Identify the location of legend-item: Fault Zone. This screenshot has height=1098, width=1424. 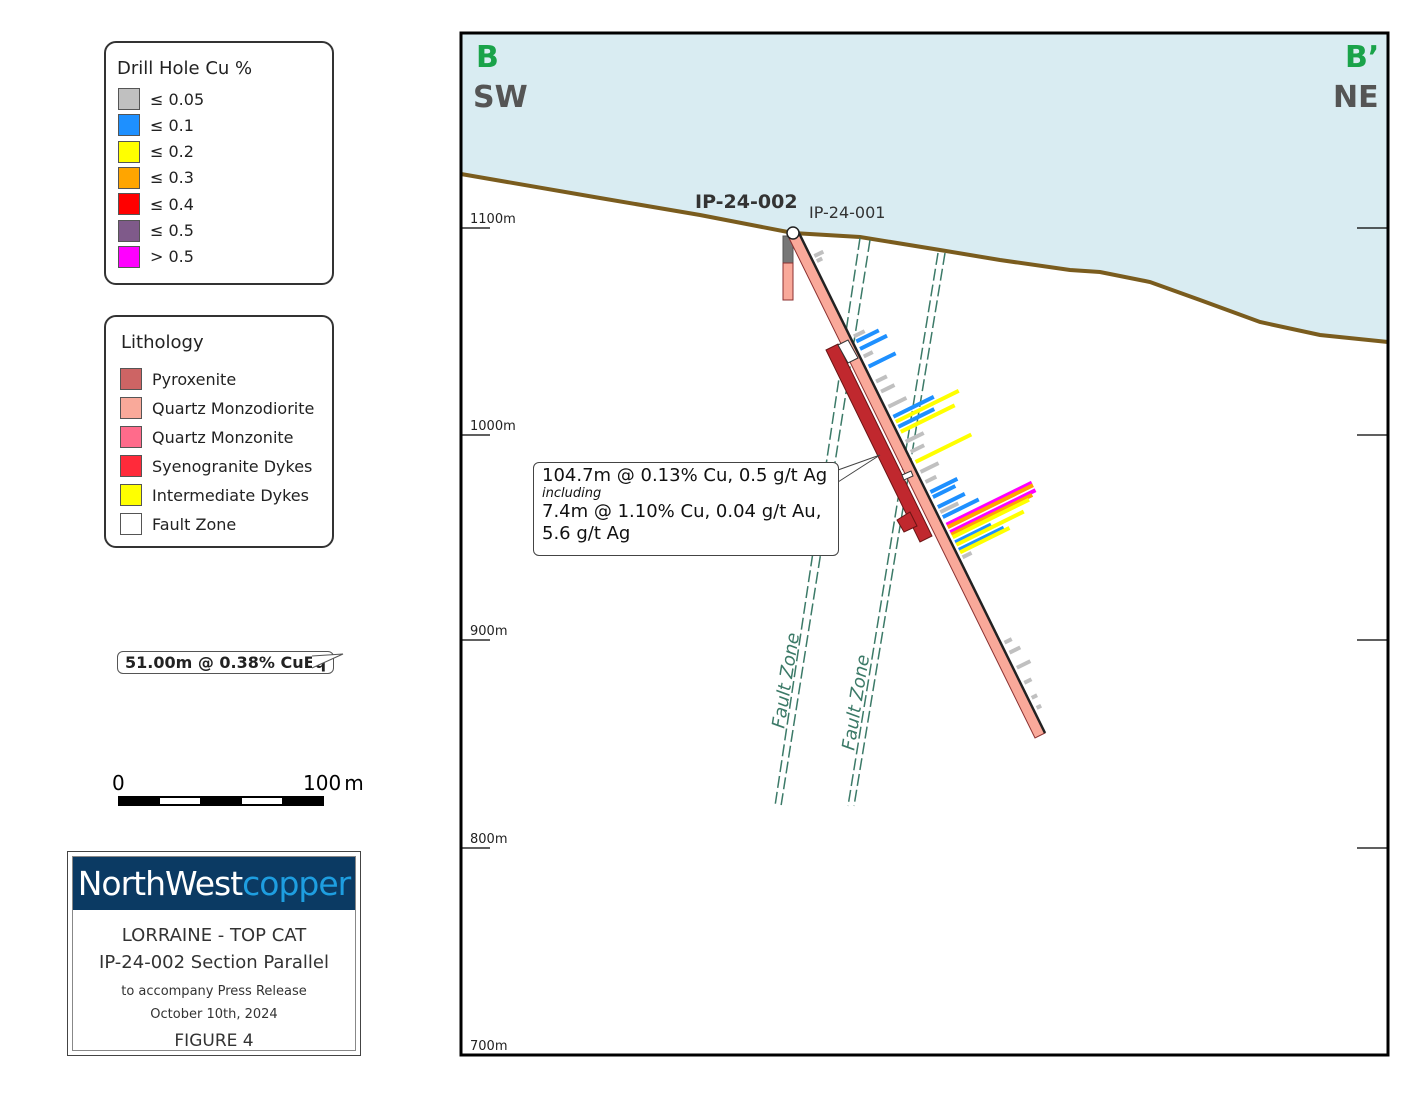
(178, 524).